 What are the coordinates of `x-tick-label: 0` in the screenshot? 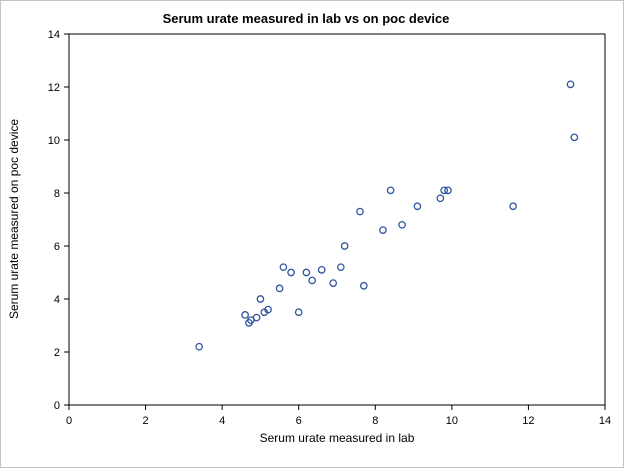 It's located at (69, 421).